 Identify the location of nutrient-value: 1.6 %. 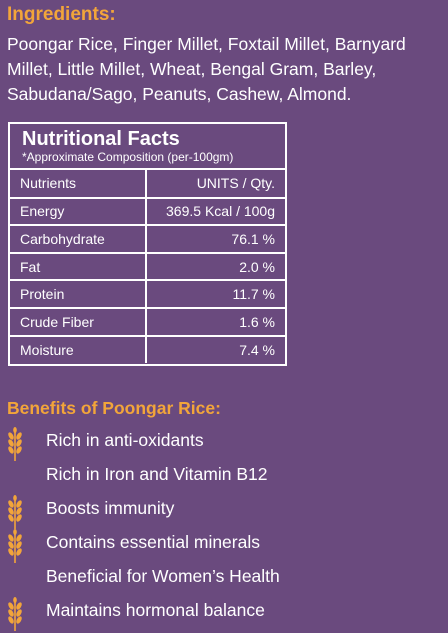
(215, 322).